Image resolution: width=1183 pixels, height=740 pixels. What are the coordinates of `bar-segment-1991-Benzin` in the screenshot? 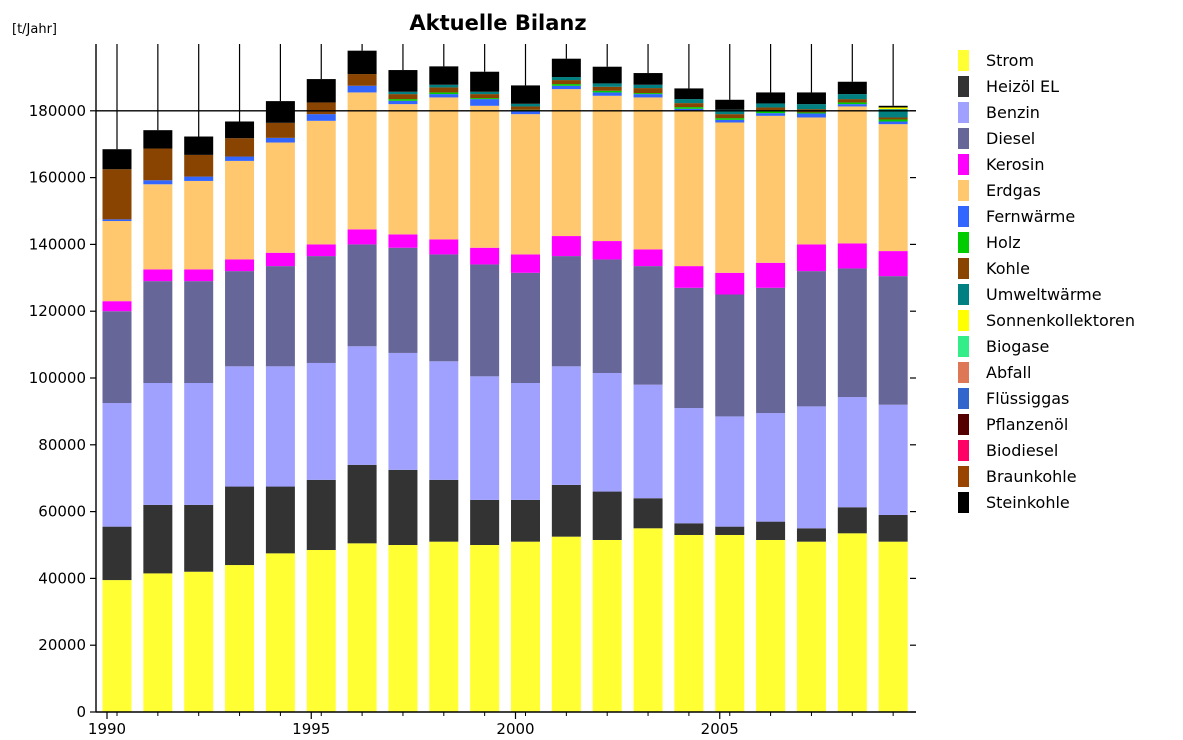 It's located at (158, 444).